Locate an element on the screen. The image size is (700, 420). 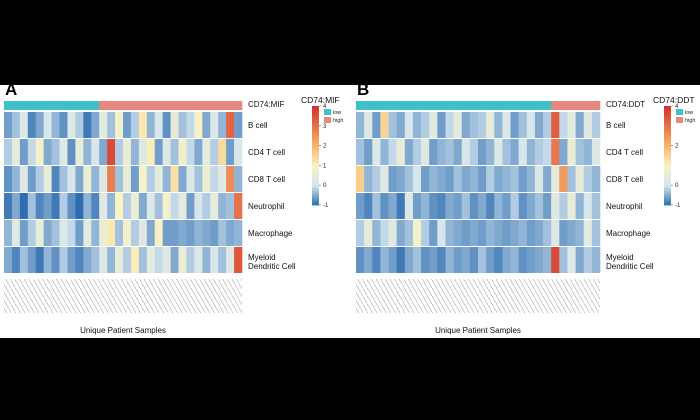
annotation-title: CD74:MIF is located at coordinates (266, 104).